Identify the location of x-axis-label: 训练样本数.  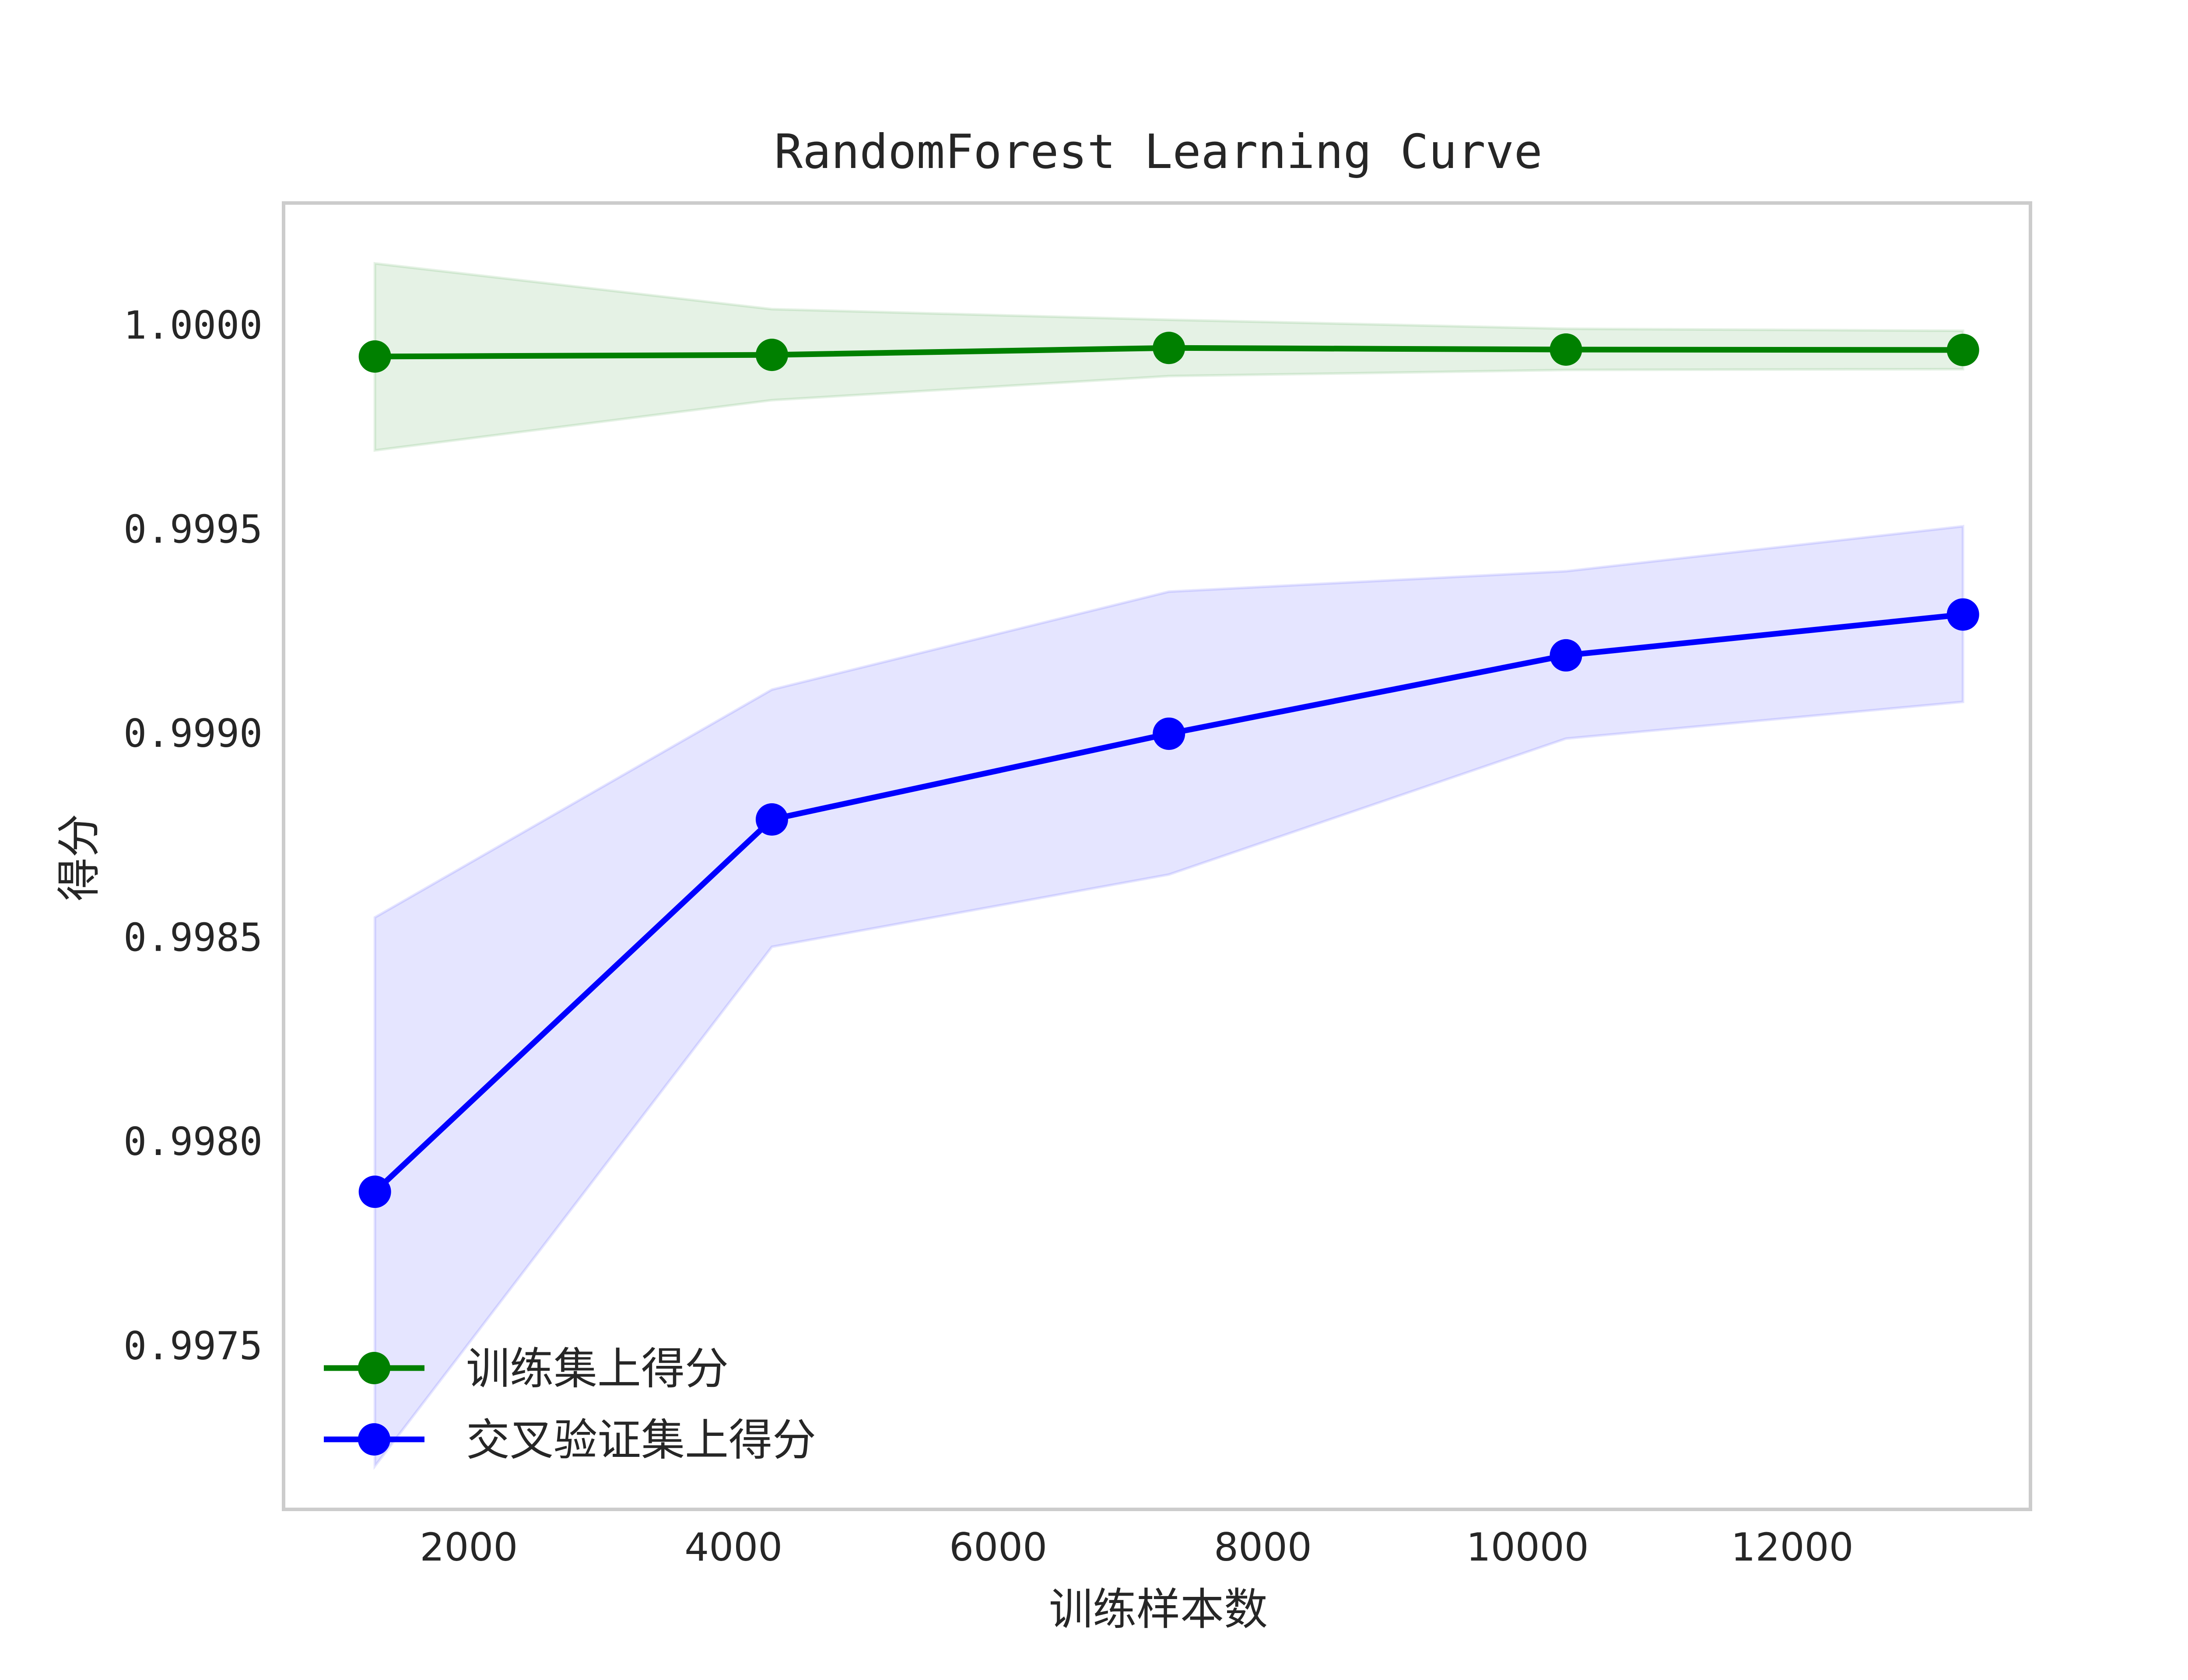
(1158, 1609).